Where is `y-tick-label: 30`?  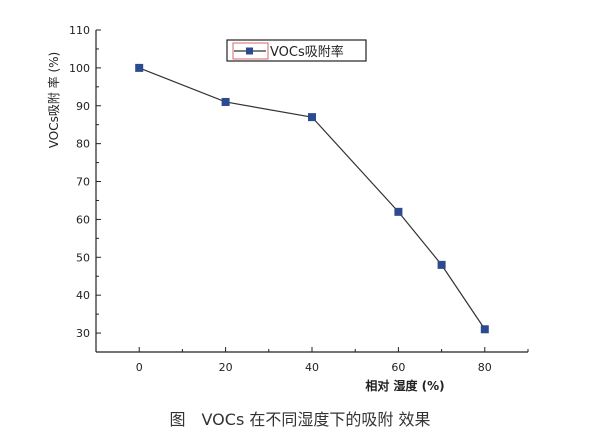 y-tick-label: 30 is located at coordinates (83, 333).